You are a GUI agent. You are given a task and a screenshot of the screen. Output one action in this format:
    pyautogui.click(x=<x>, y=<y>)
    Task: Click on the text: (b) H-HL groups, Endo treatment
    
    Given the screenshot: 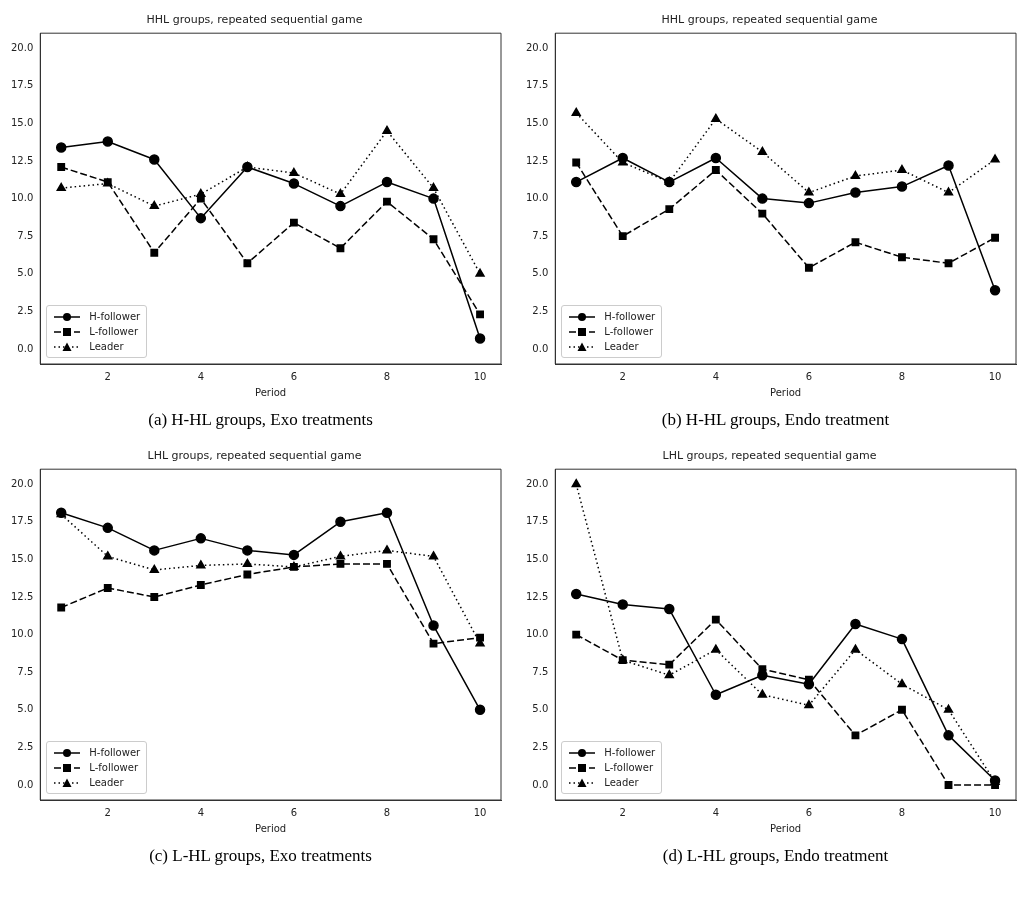 What is the action you would take?
    pyautogui.click(x=775, y=420)
    